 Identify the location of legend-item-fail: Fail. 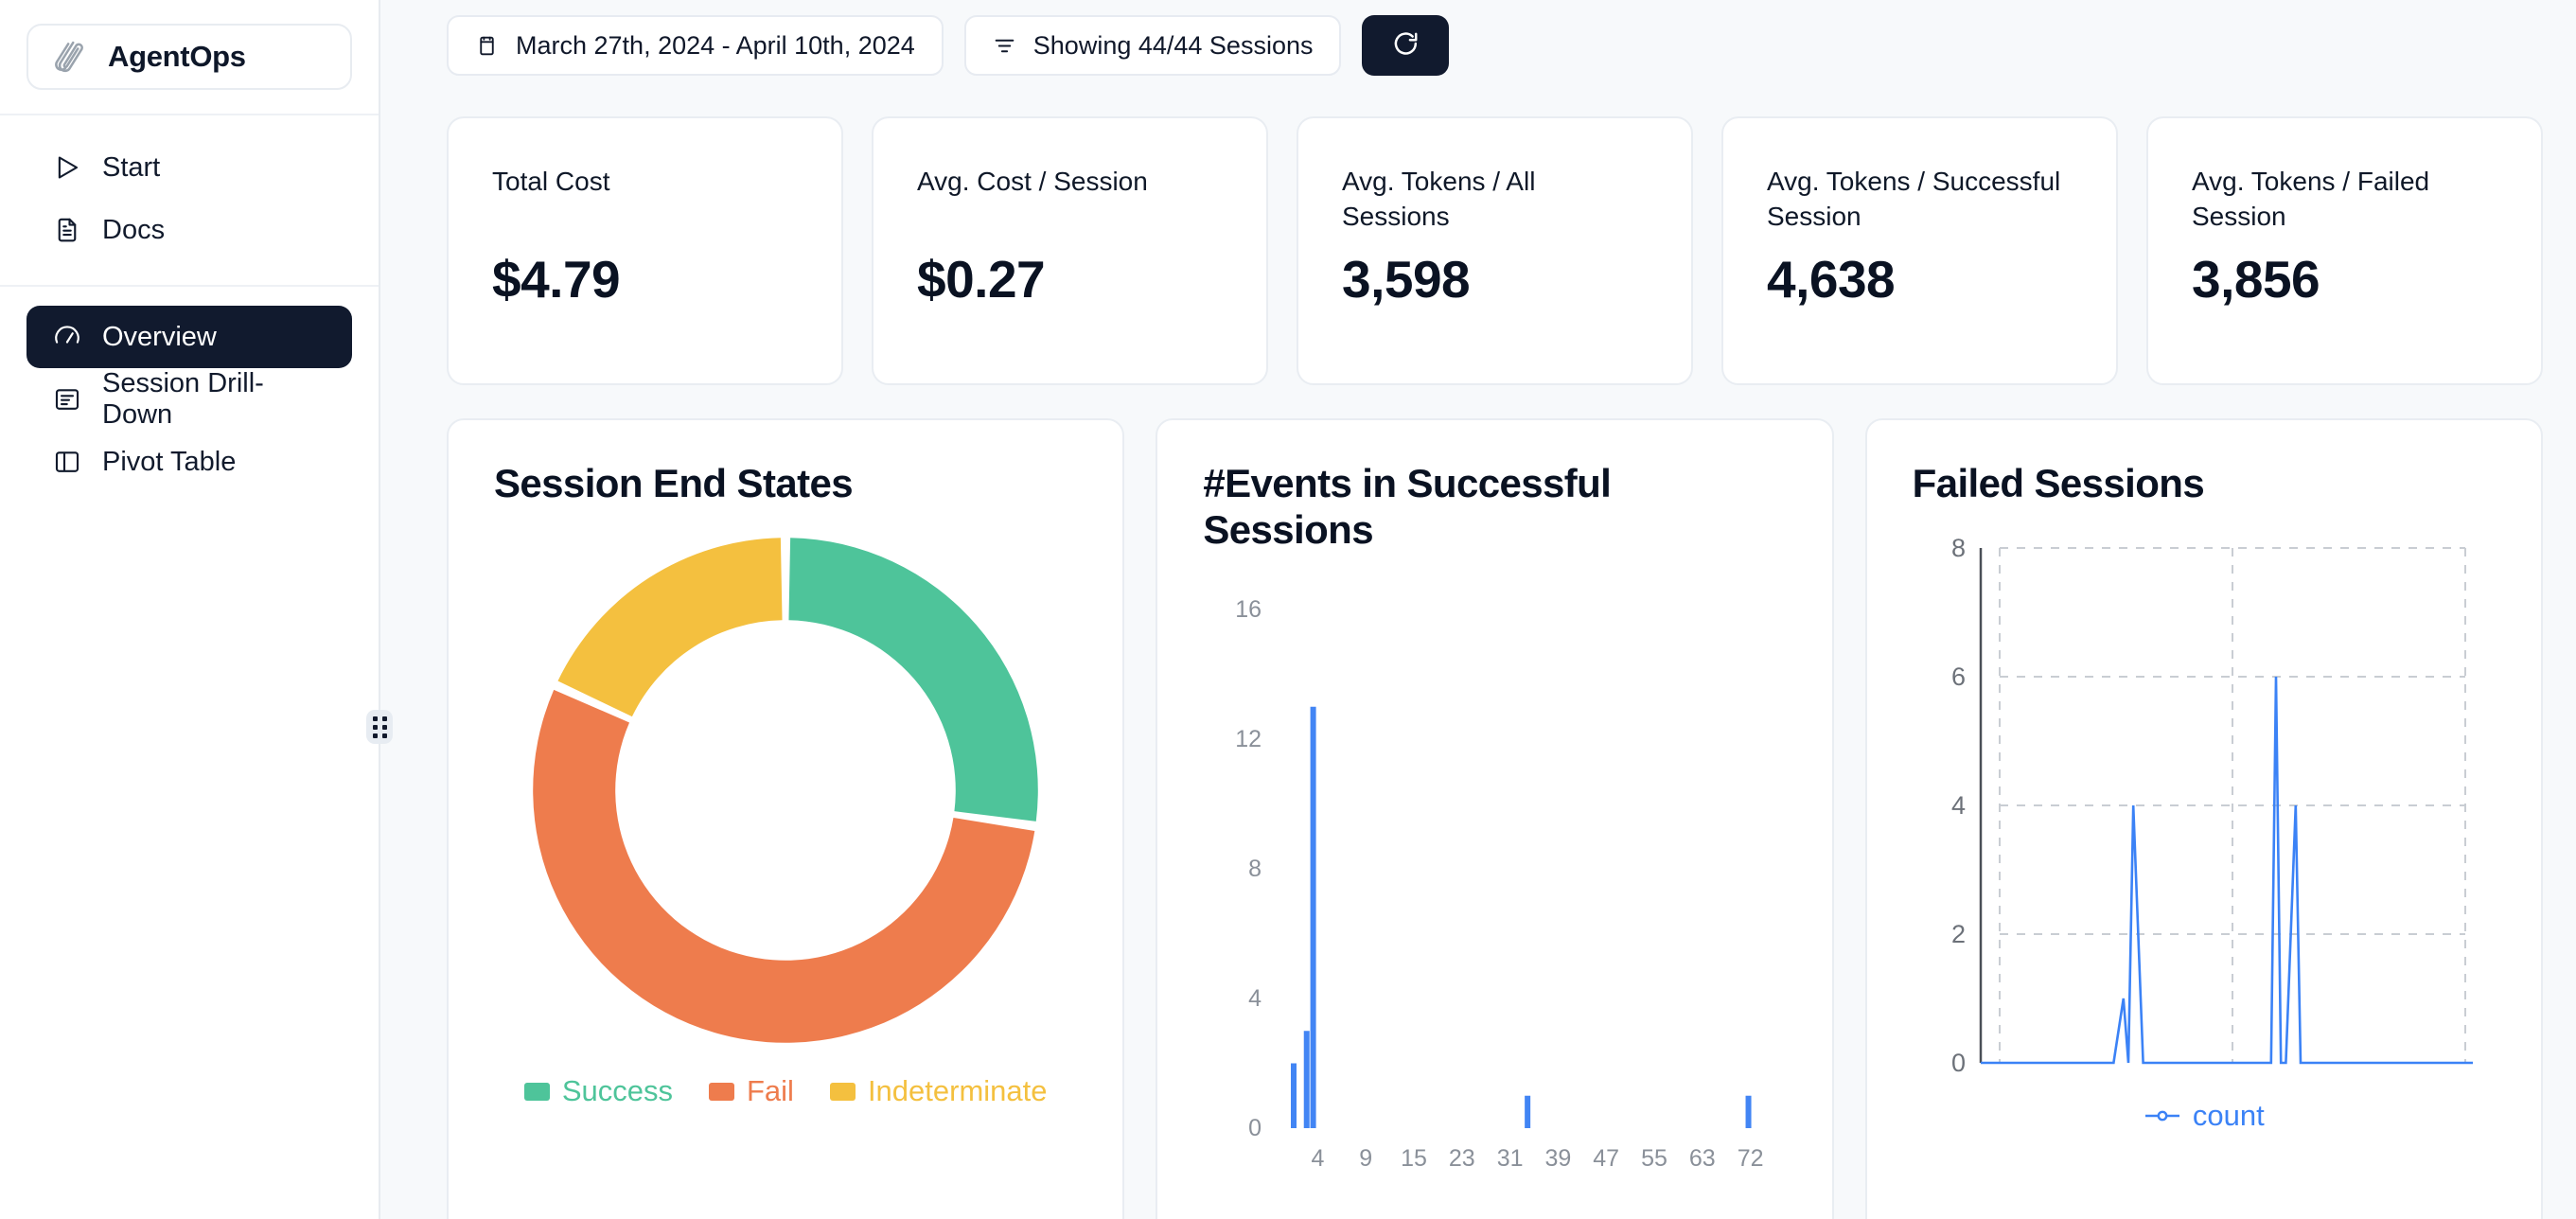
(751, 1091).